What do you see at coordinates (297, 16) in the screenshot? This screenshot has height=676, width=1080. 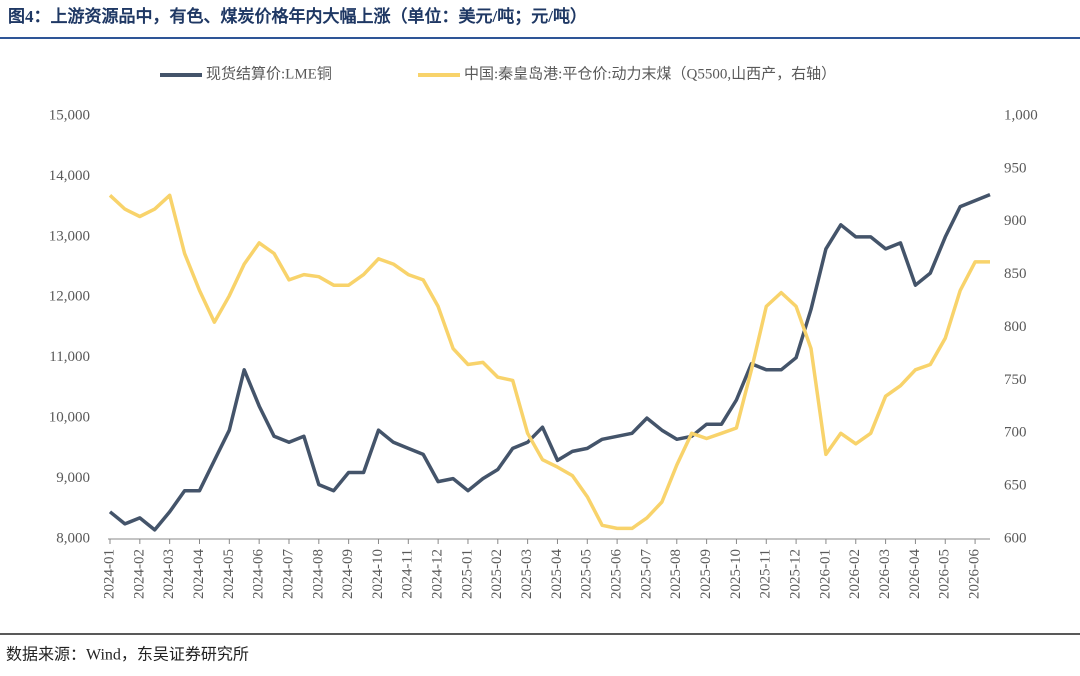 I see `chart-title: 图4：上游资源品中，有色、煤炭价格年内大幅上涨（单位：美元/吨；元/吨）` at bounding box center [297, 16].